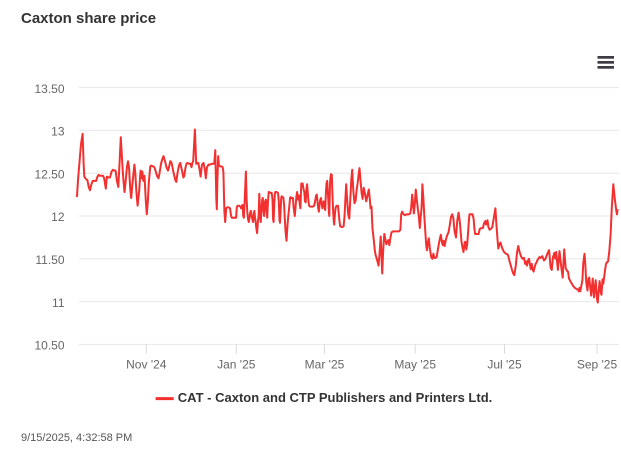  What do you see at coordinates (236, 365) in the screenshot?
I see `svg-text: Jan '25` at bounding box center [236, 365].